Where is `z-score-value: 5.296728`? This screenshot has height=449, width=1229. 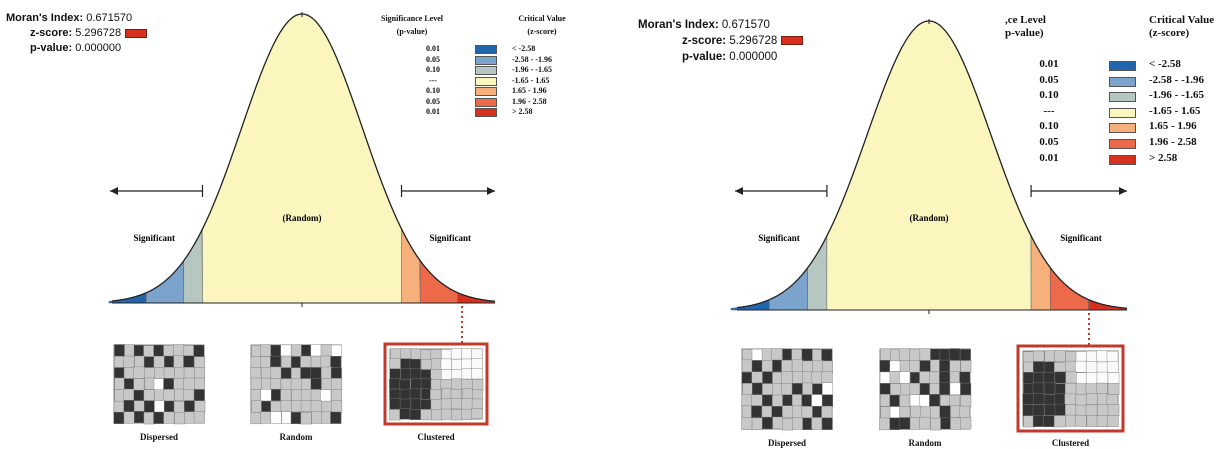 z-score-value: 5.296728 is located at coordinates (98, 33).